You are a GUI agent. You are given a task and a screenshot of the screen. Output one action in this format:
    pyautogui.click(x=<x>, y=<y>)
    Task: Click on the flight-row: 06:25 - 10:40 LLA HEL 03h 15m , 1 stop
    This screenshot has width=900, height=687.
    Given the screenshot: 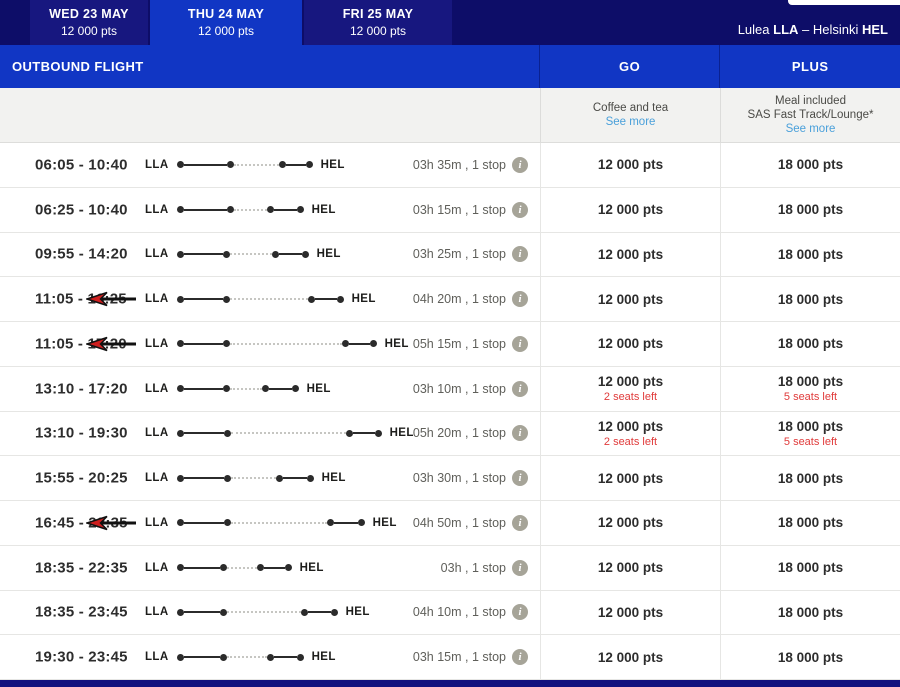 What is the action you would take?
    pyautogui.click(x=450, y=210)
    